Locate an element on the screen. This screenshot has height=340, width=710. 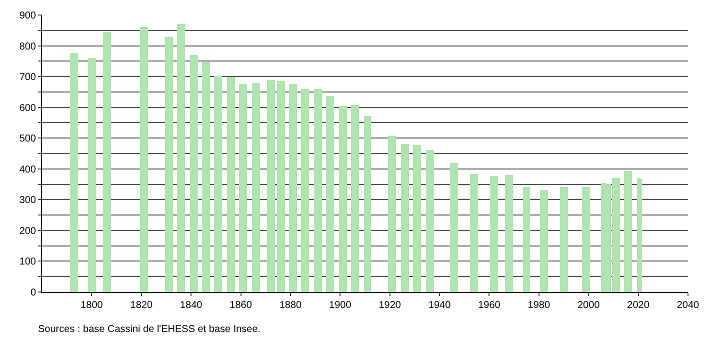
x-tick-label: 1940 is located at coordinates (440, 305).